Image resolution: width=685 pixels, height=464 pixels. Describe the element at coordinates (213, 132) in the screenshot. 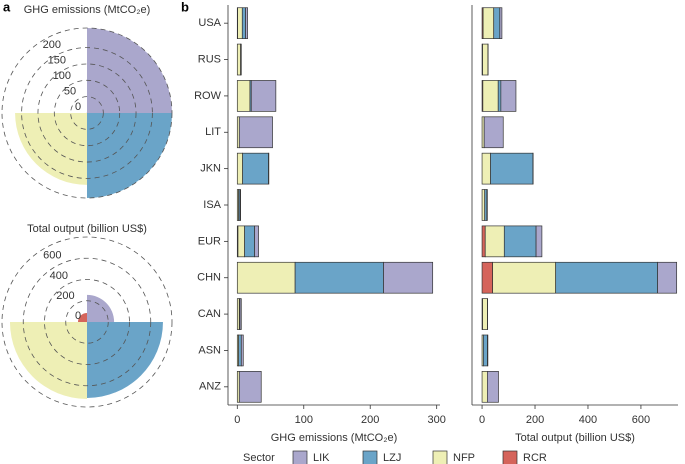

I see `y-tick-label: LIT` at that location.